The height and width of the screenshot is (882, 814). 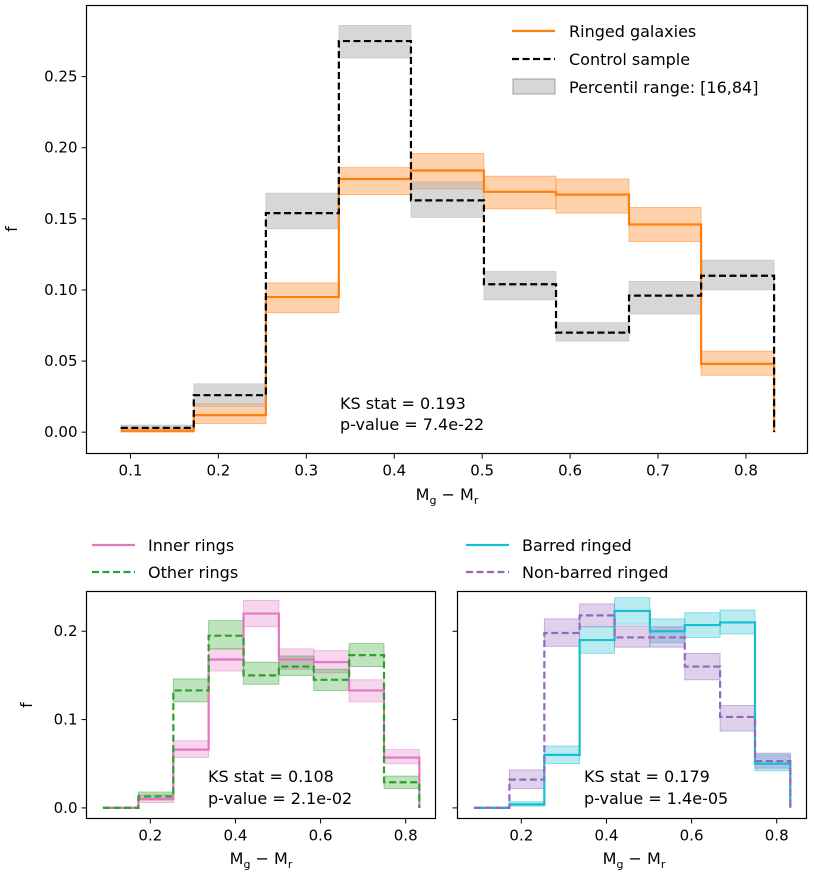 I want to click on legend-label-inner: Inner rings, so click(x=191, y=545).